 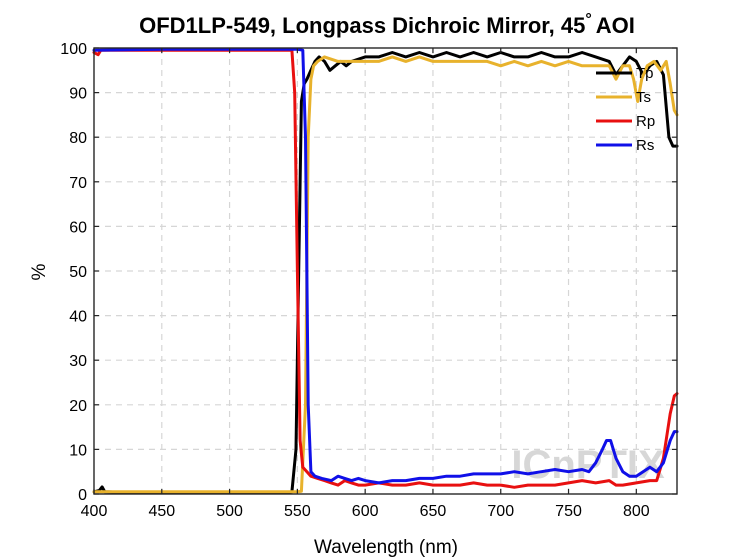 What do you see at coordinates (297, 511) in the screenshot?
I see `x-tick-label: 550` at bounding box center [297, 511].